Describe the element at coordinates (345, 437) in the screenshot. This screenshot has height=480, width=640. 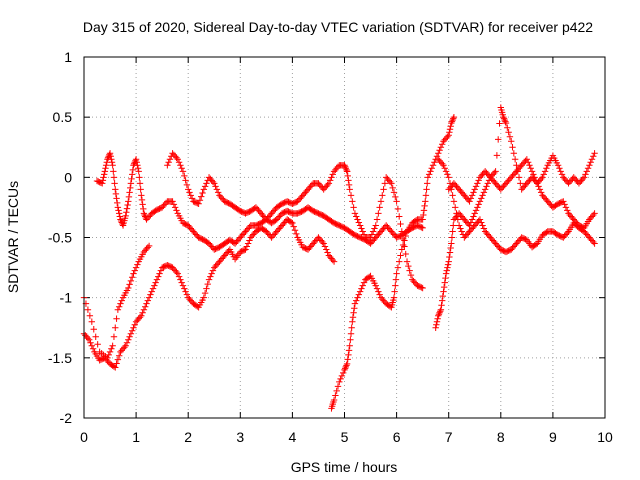
I see `x-tick-label: 5` at that location.